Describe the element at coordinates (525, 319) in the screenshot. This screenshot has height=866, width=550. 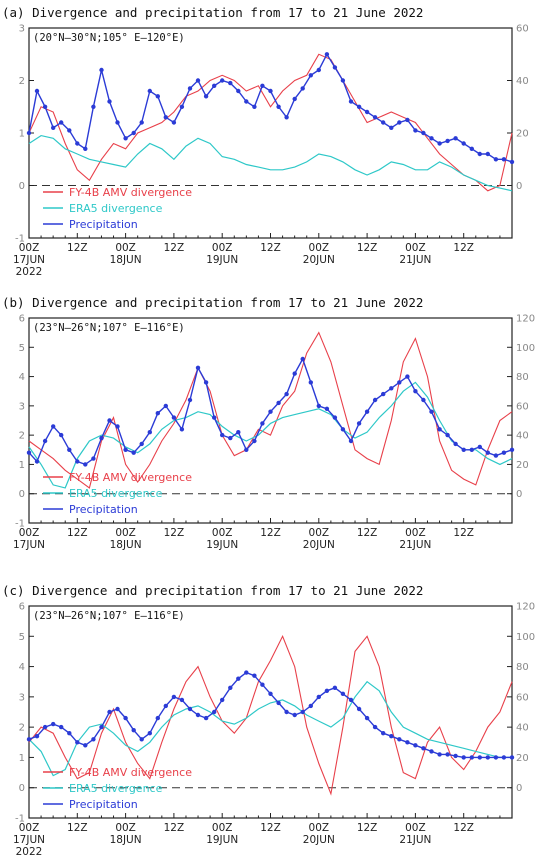
I see `right-tick-label: 120` at that location.